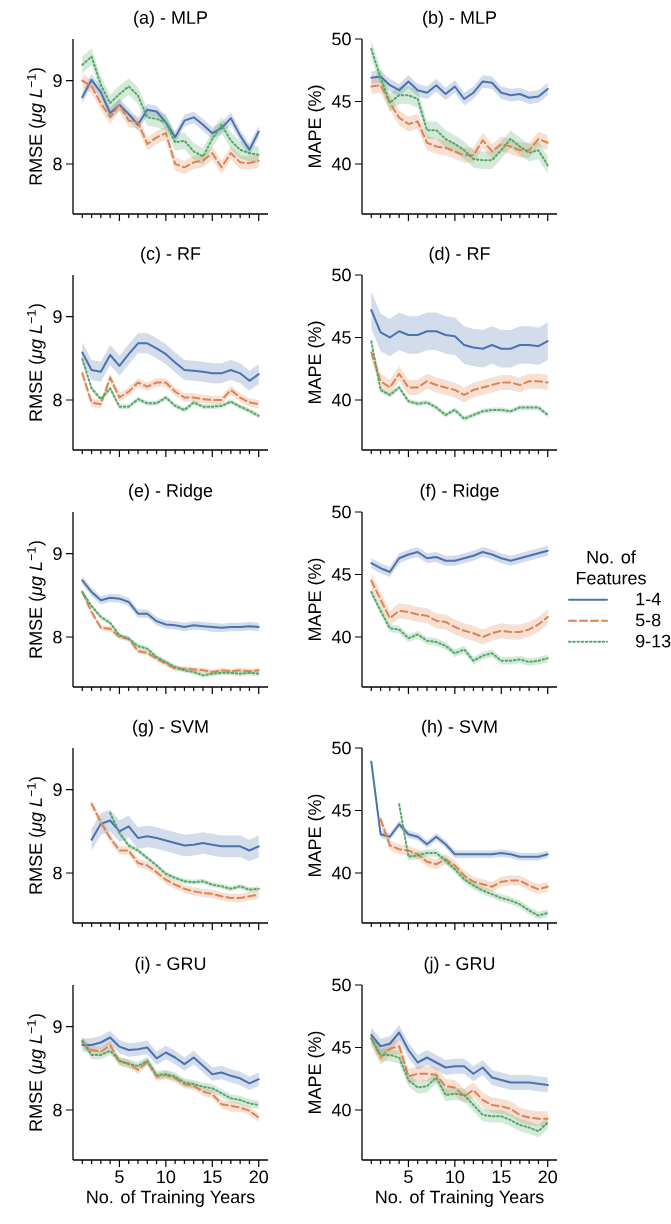 The width and height of the screenshot is (671, 1224). What do you see at coordinates (170, 965) in the screenshot?
I see `chart-title: (i) - GRU` at bounding box center [170, 965].